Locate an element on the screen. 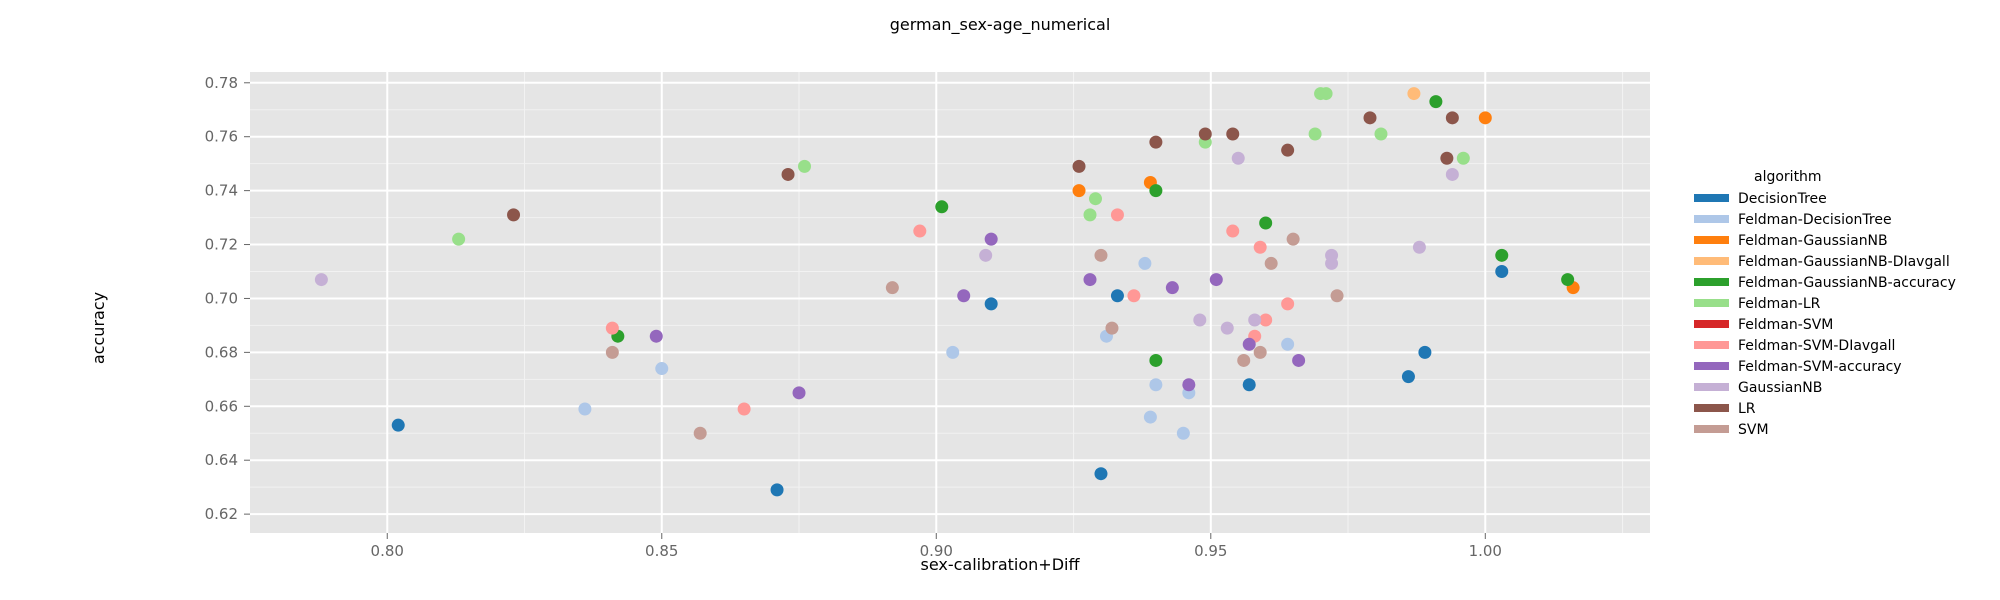  legend-label: Feldman-SVM is located at coordinates (1785, 325).